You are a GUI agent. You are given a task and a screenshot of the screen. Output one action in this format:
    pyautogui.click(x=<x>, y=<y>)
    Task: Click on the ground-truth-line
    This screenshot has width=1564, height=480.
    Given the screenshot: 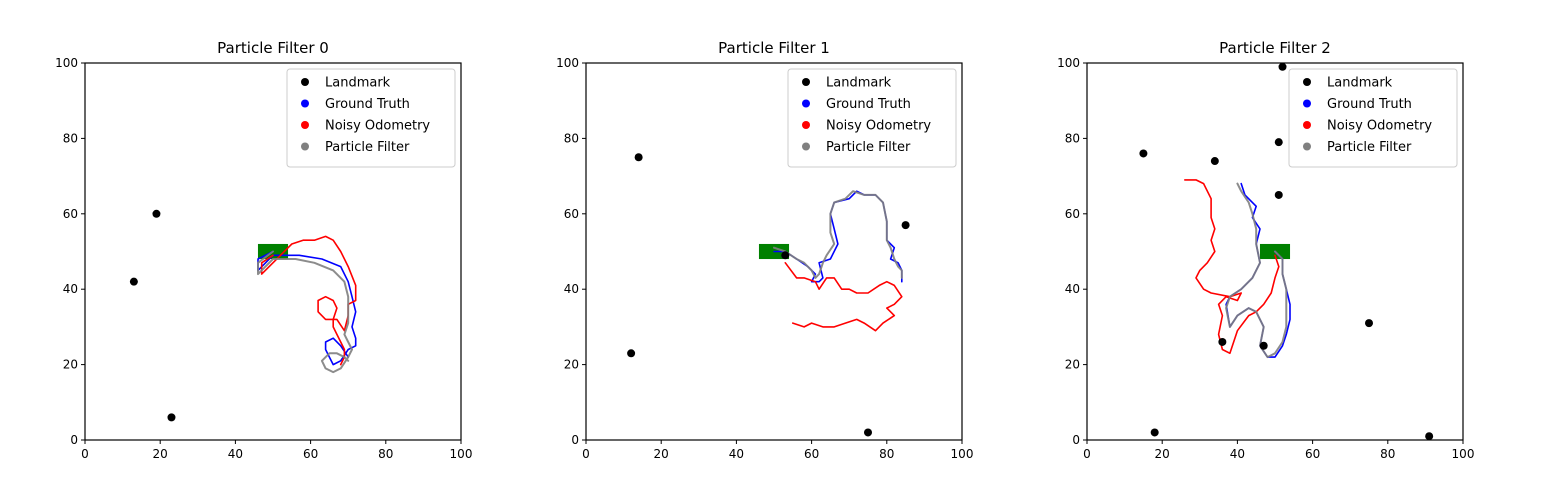 What is the action you would take?
    pyautogui.click(x=307, y=308)
    